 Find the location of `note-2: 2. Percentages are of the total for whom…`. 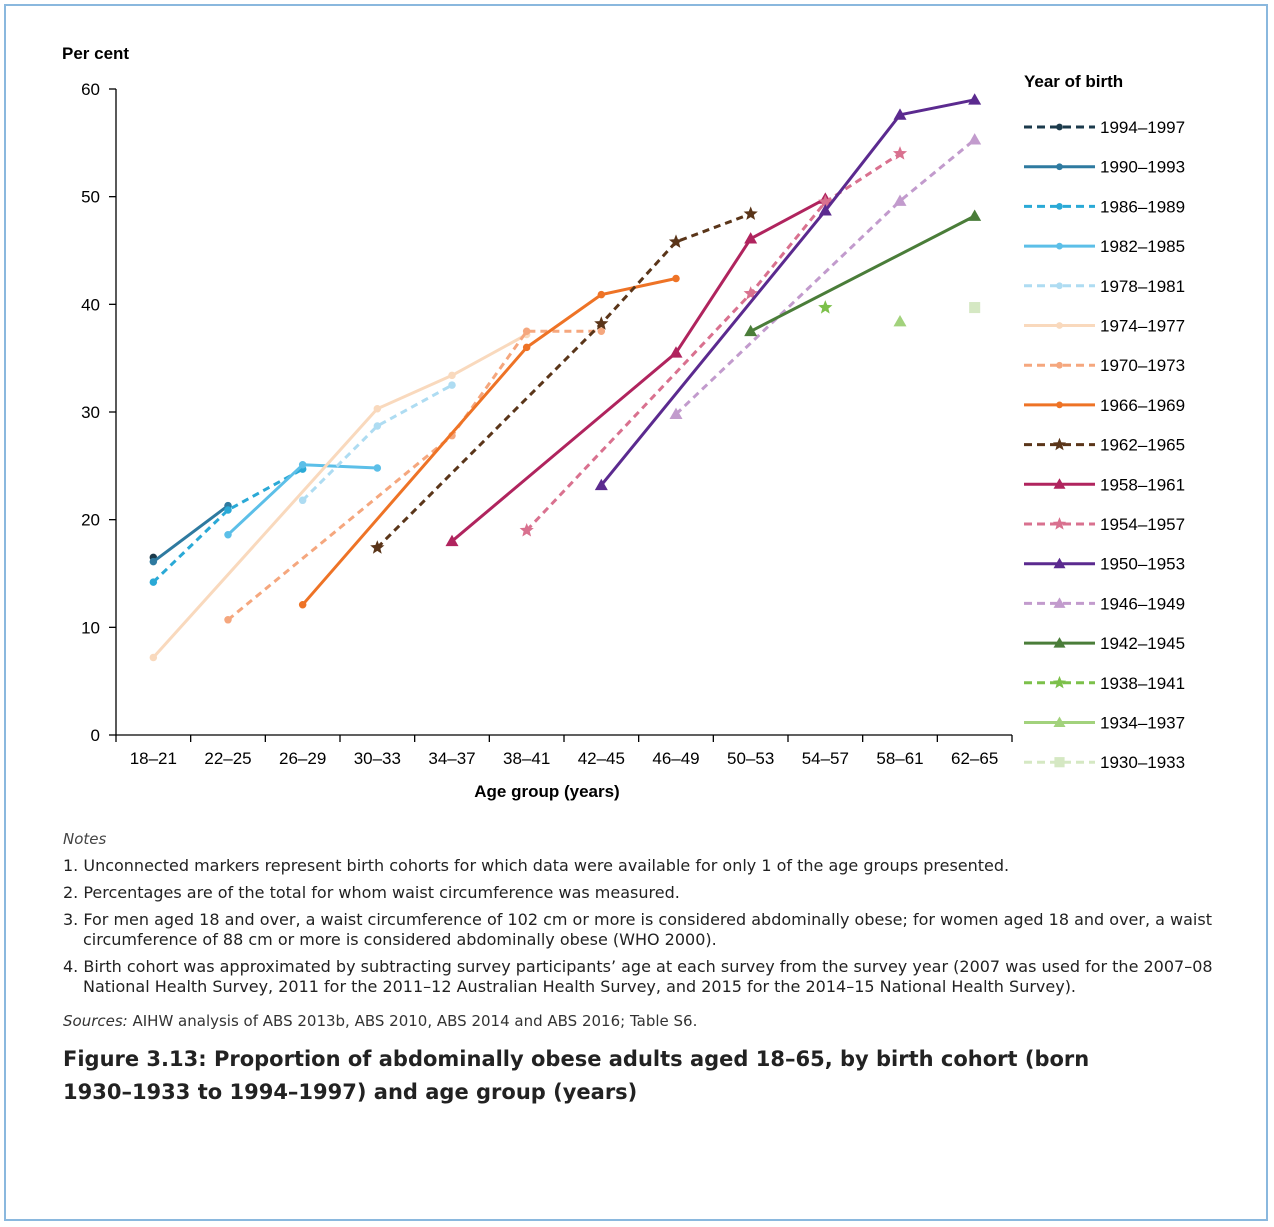

note-2: 2. Percentages are of the total for whom… is located at coordinates (371, 892).